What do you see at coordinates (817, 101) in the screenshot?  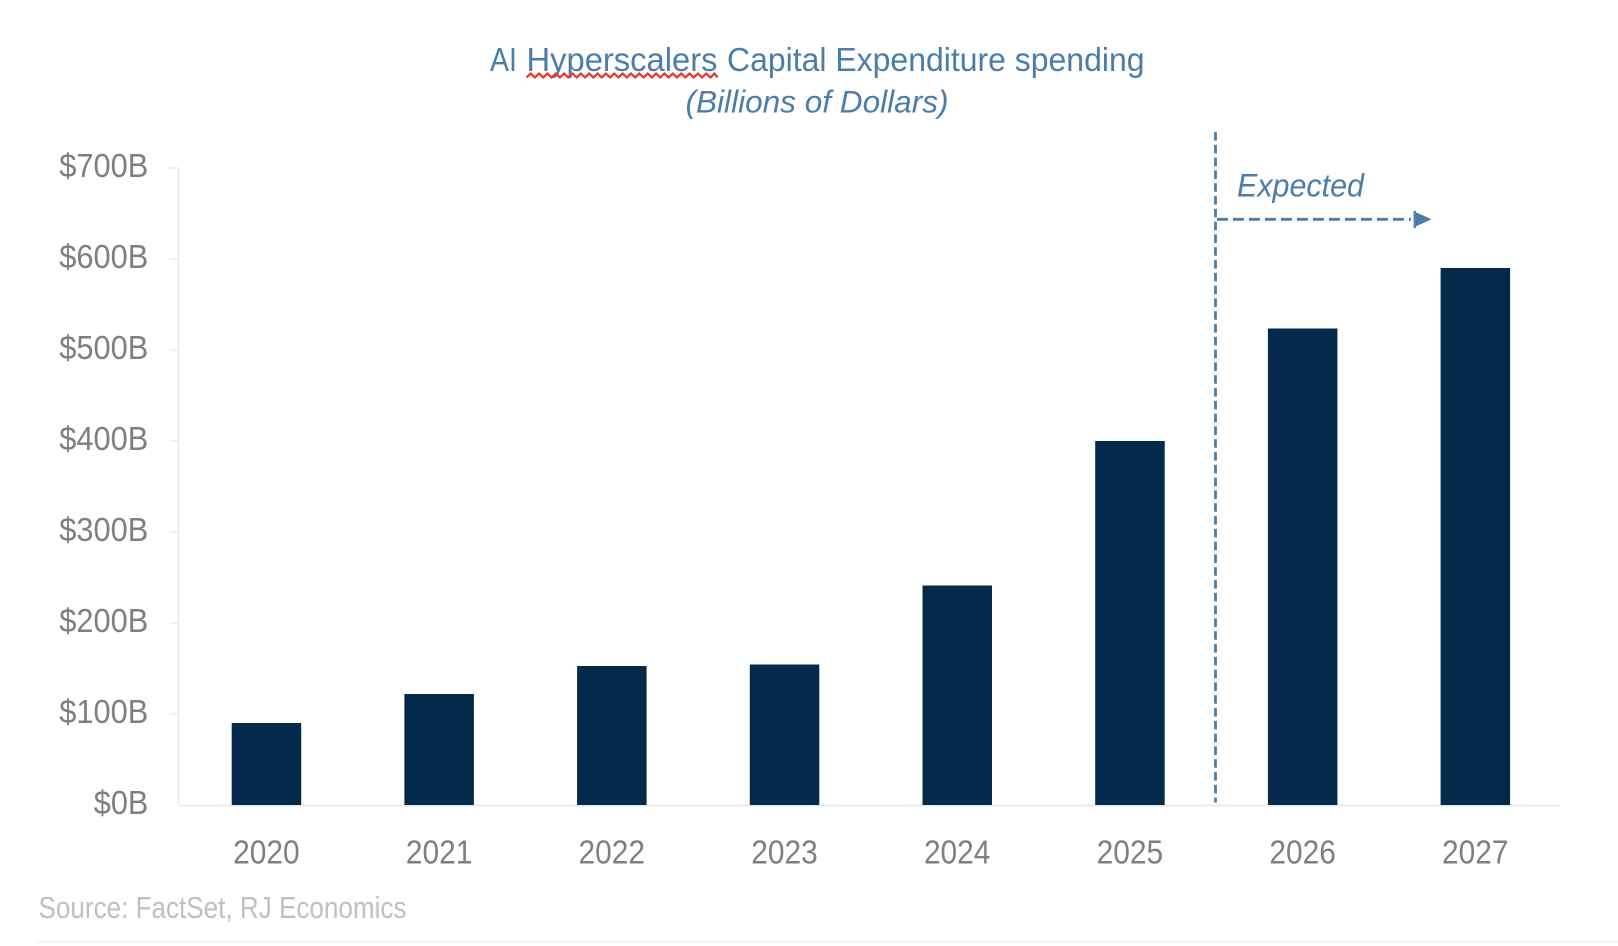 I see `svg-text: (Billions of Dollars)` at bounding box center [817, 101].